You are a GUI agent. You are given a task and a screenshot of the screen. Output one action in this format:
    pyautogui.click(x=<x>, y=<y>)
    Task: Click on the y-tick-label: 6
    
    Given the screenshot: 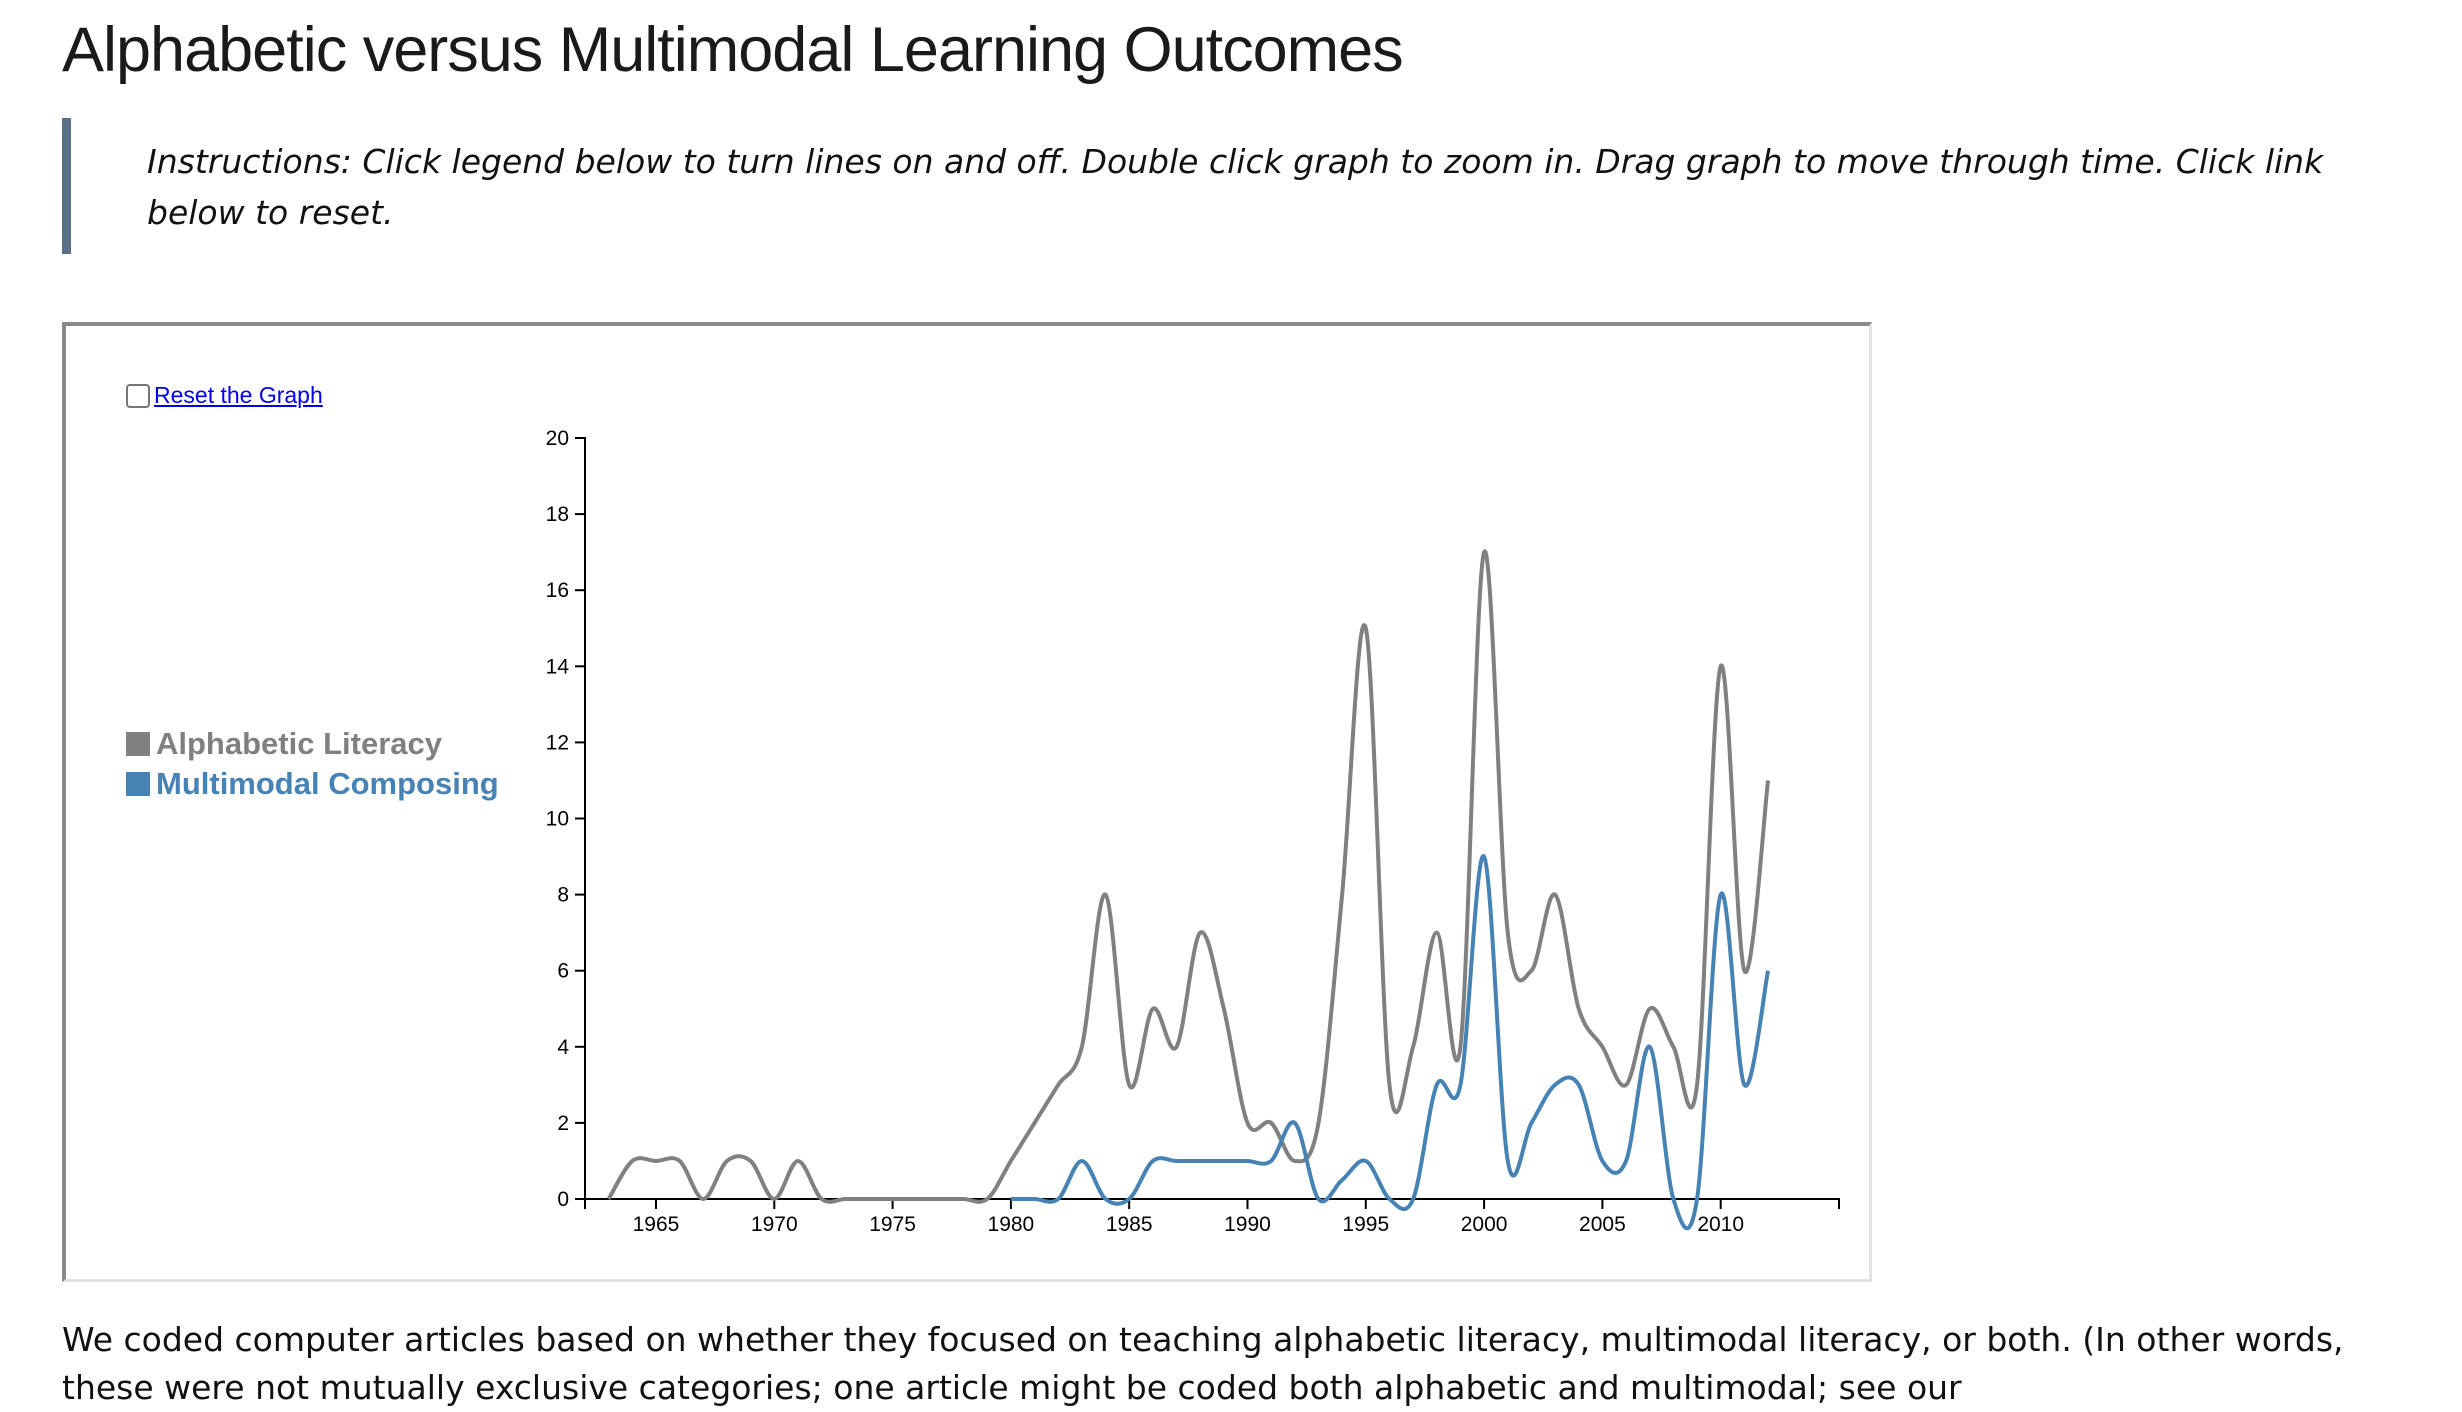 What is the action you would take?
    pyautogui.click(x=563, y=971)
    